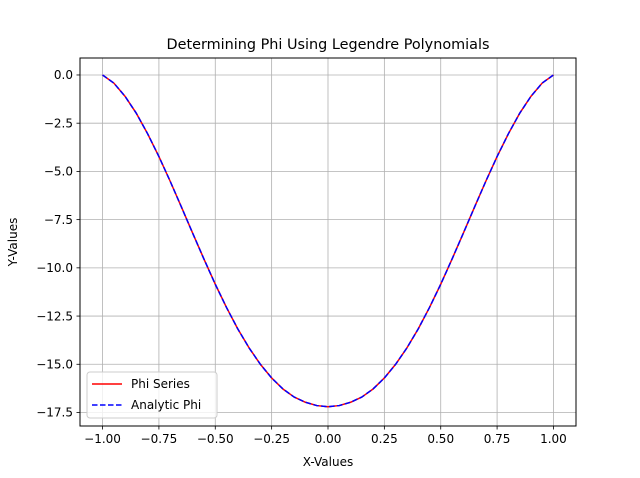 The image size is (640, 478). Describe the element at coordinates (166, 405) in the screenshot. I see `legend-label-analytic-phi: Analytic Phi` at that location.